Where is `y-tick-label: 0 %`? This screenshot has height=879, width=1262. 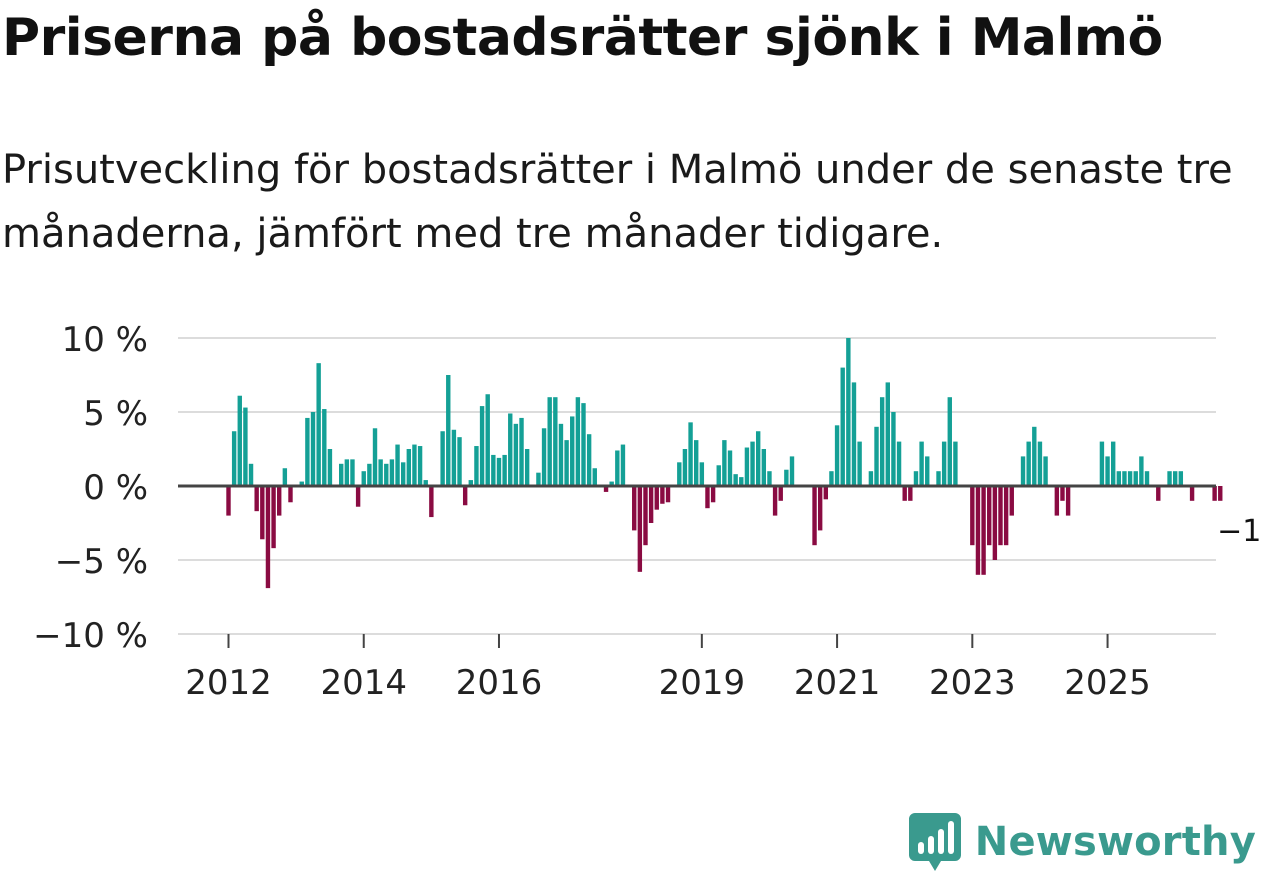
y-tick-label: 0 % is located at coordinates (115, 488).